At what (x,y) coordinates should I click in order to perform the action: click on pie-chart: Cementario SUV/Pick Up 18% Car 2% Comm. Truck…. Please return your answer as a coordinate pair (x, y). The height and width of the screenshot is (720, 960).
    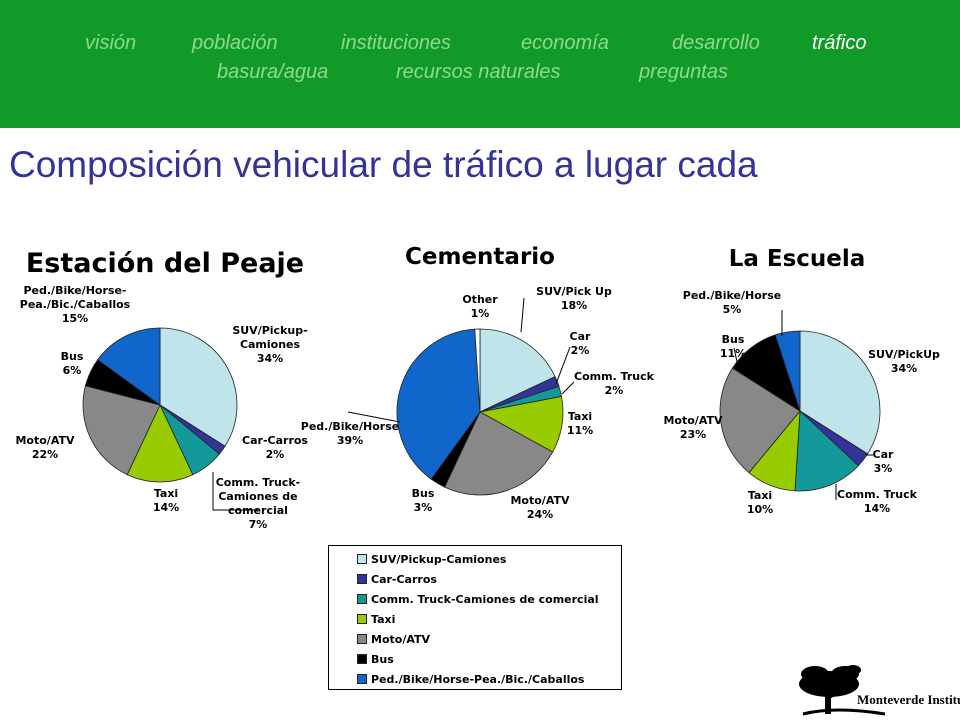
    Looking at the image, I should click on (478, 382).